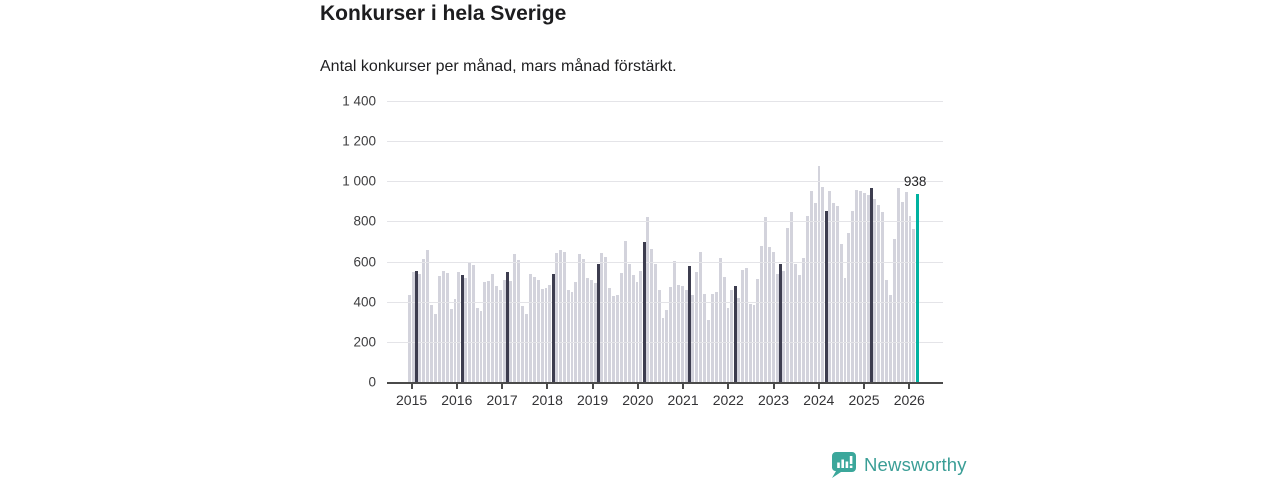 The image size is (1280, 480). I want to click on bar-highlighted, so click(917, 287).